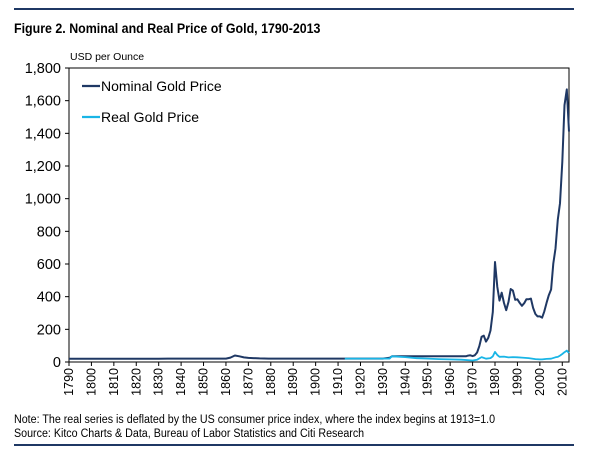 This screenshot has width=602, height=463. I want to click on x-tick-label: 1830, so click(159, 382).